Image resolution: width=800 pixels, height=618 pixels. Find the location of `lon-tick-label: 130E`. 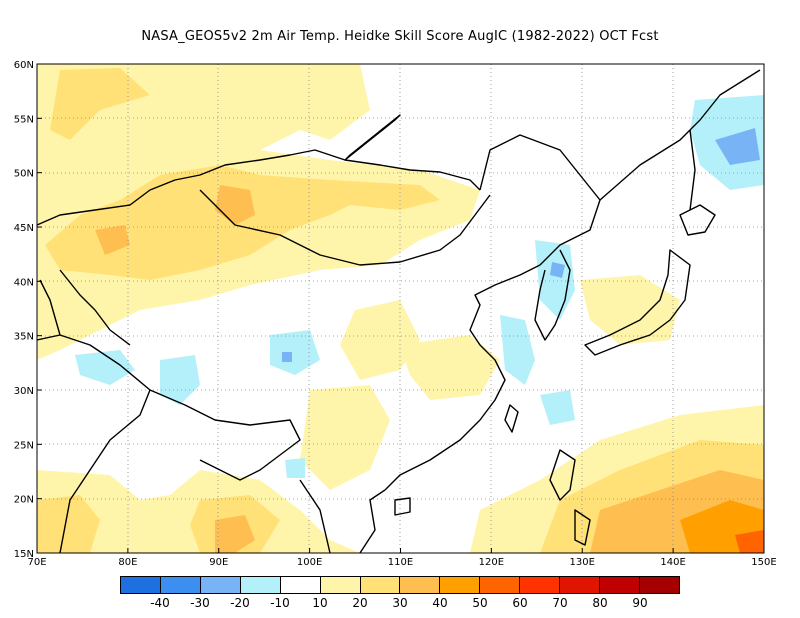

lon-tick-label: 130E is located at coordinates (582, 562).